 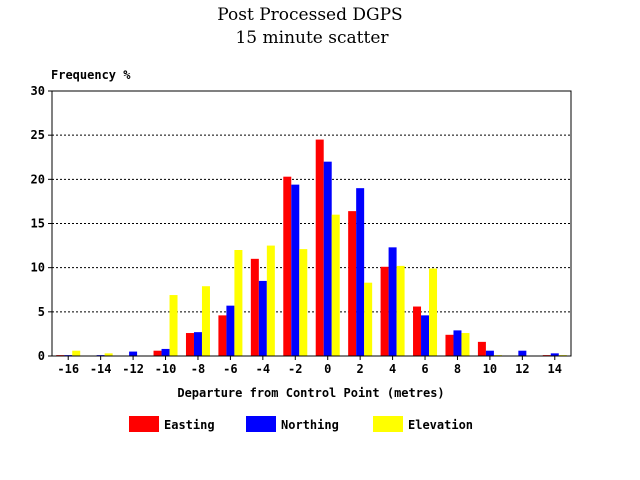 I want to click on x-axis-ticks: -16 -14 -12 -10 -8 -6 -4 -2 0 2 4 6 8 10 12 14, so click(x=309, y=366).